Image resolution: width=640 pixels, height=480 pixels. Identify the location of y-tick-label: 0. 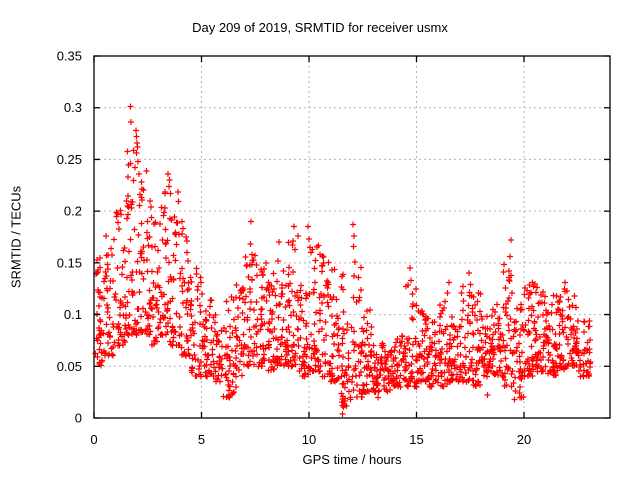
(78, 418).